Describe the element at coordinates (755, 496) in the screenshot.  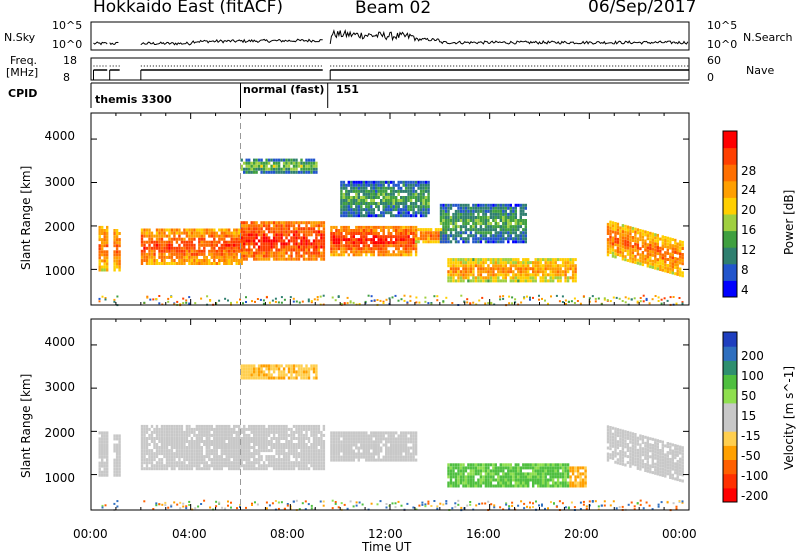
I see `vel-cb-m200: -200` at that location.